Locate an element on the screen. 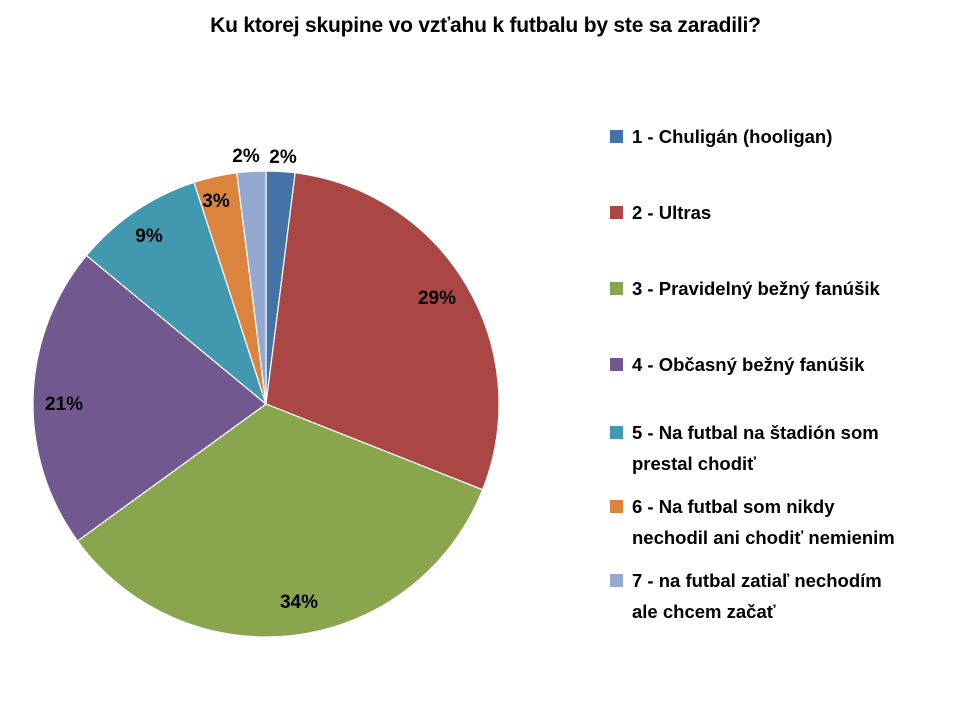 The width and height of the screenshot is (971, 701). legend-item-3: 3 - Pravidelný bežný fanúšik is located at coordinates (787, 290).